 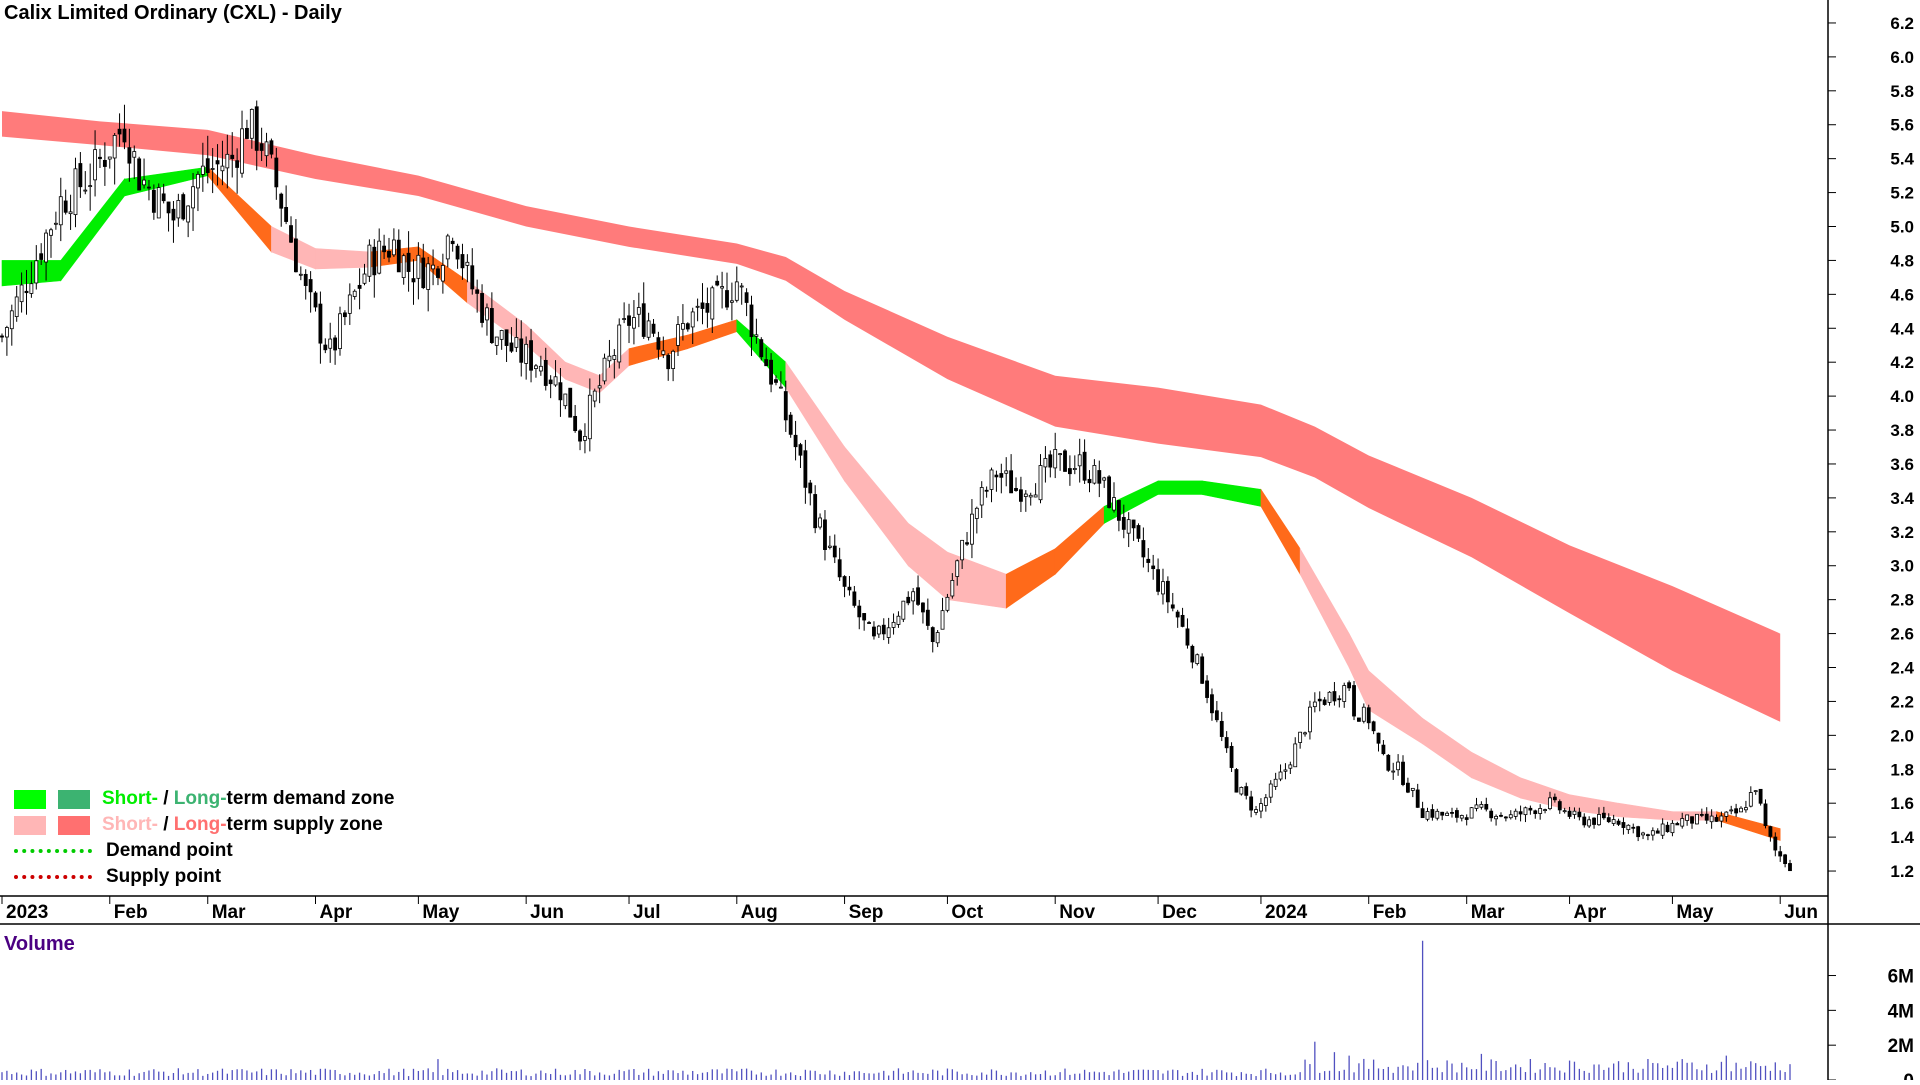 What do you see at coordinates (1902, 668) in the screenshot?
I see `price-tick-label: 2.4` at bounding box center [1902, 668].